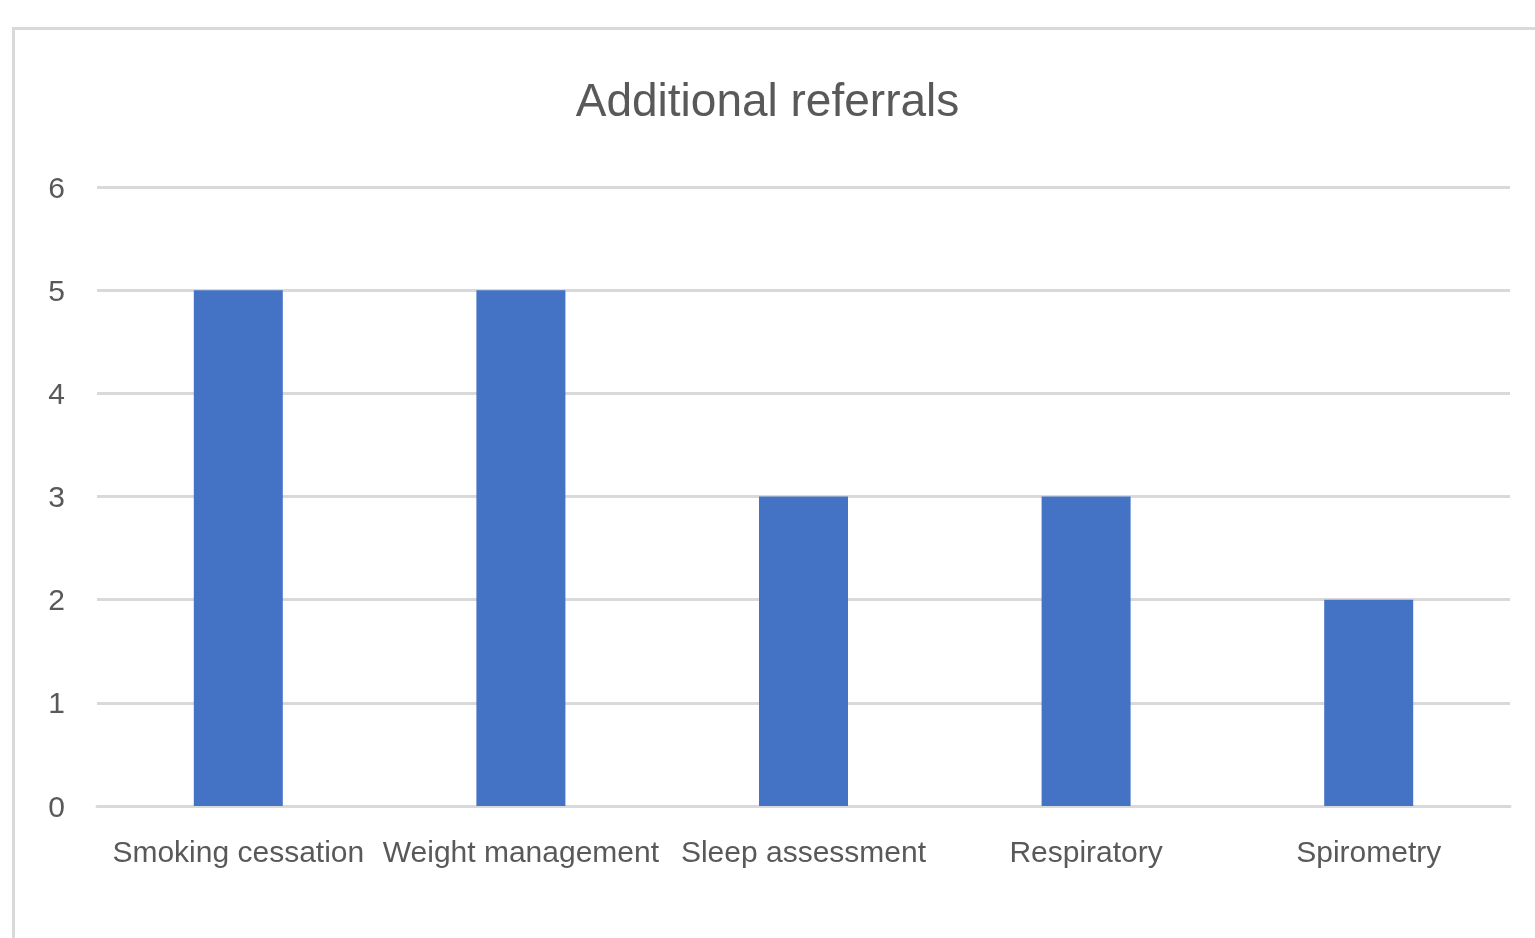  What do you see at coordinates (56, 393) in the screenshot?
I see `y-tick-label: 4` at bounding box center [56, 393].